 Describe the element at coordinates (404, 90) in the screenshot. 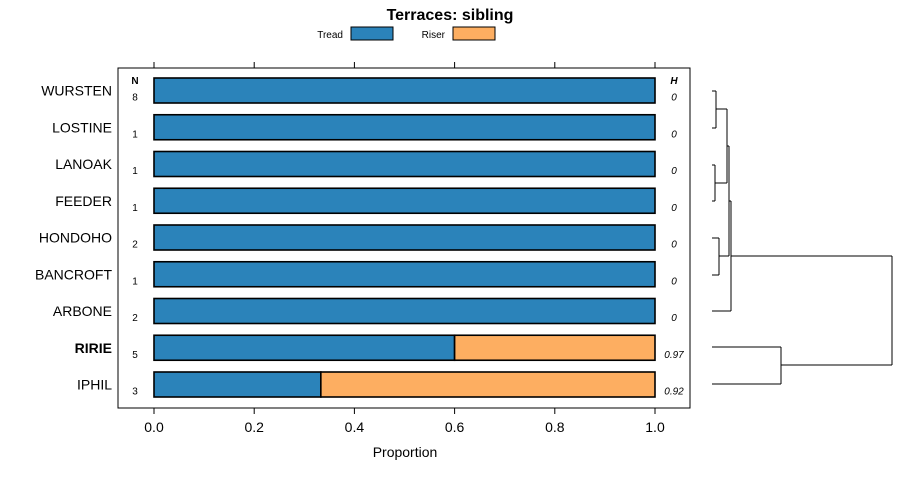

I see `bar-tread-wursten` at that location.